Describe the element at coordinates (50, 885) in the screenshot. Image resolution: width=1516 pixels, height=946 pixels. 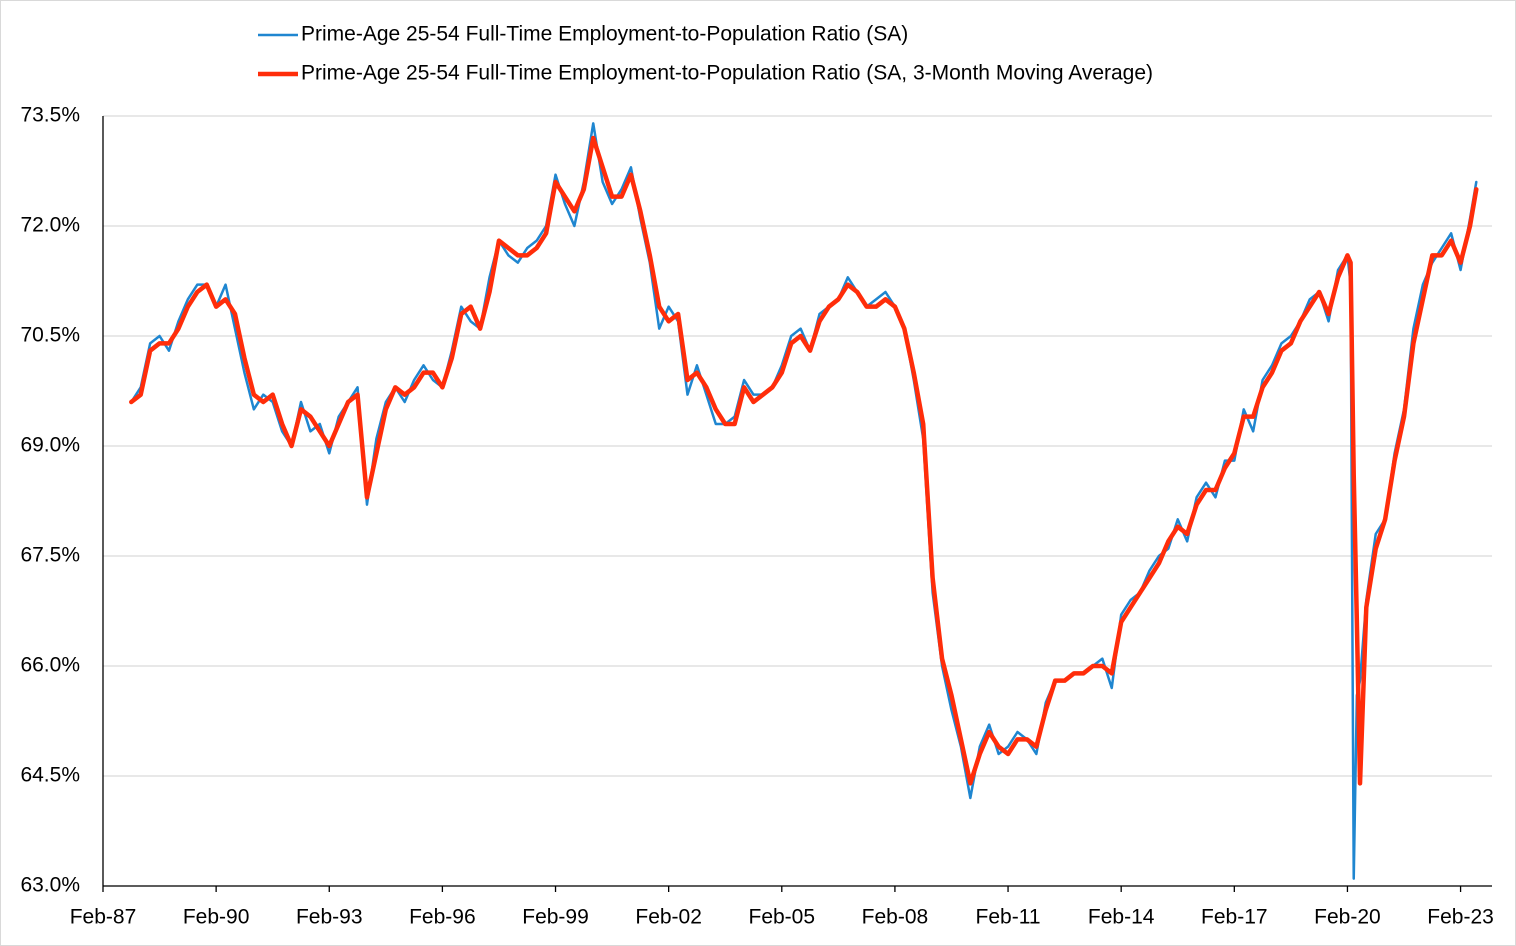
I see `y-tick-label: 63.0%` at that location.